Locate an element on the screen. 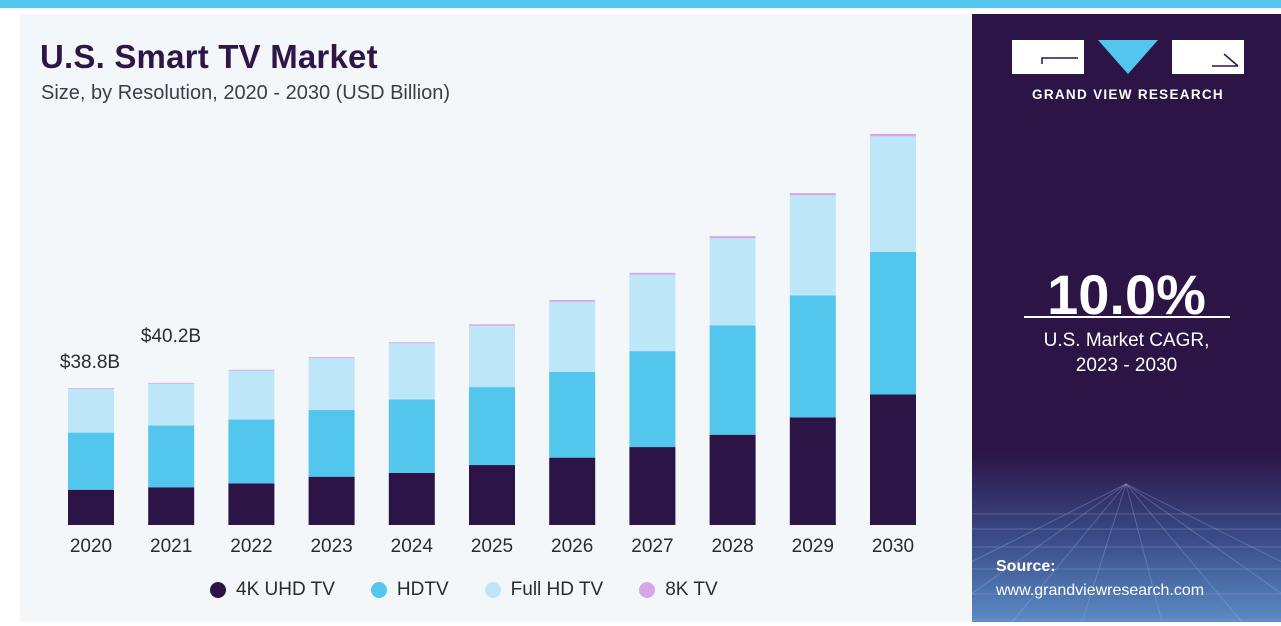  bar-2025-8k-tv is located at coordinates (492, 325).